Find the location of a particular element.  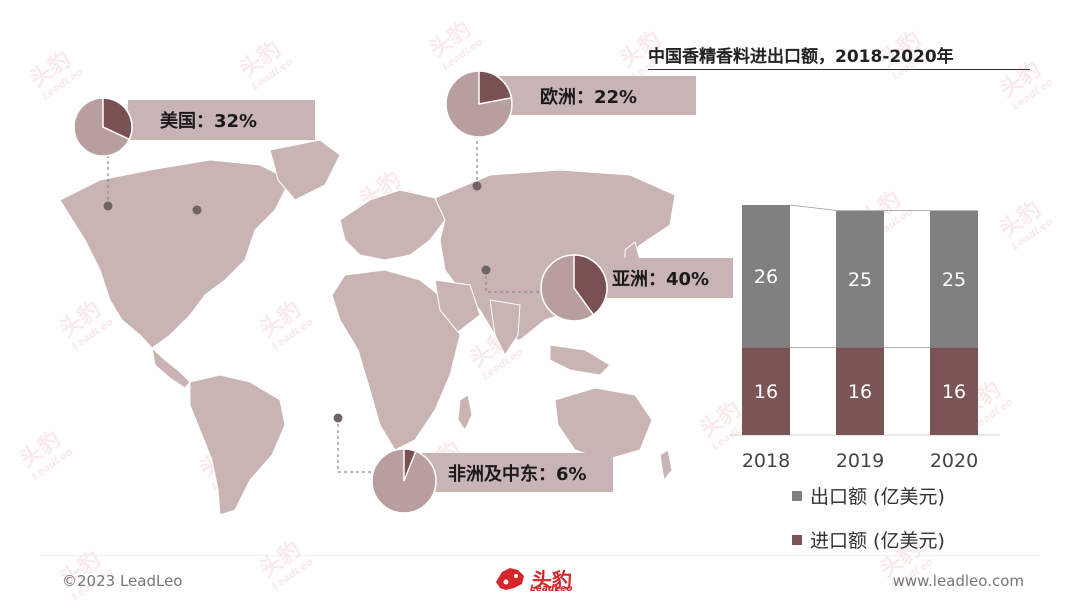

series-connector-top is located at coordinates (813, 207).